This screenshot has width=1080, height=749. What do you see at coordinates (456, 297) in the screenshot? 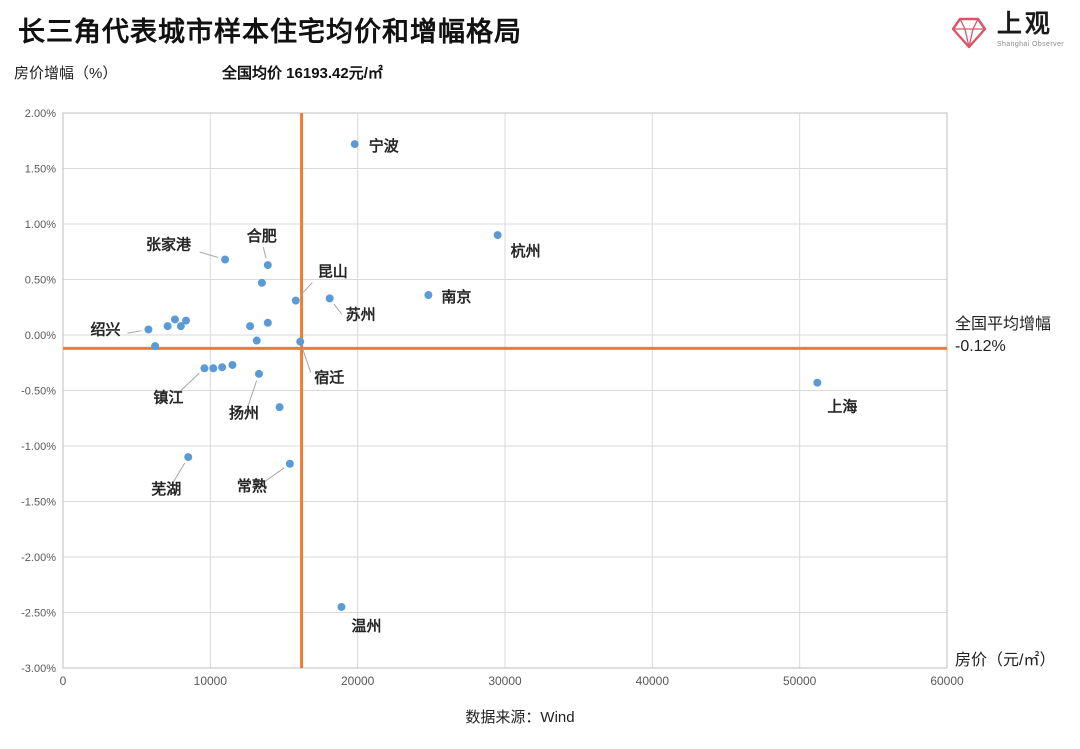
I see `city-label: 南京` at bounding box center [456, 297].